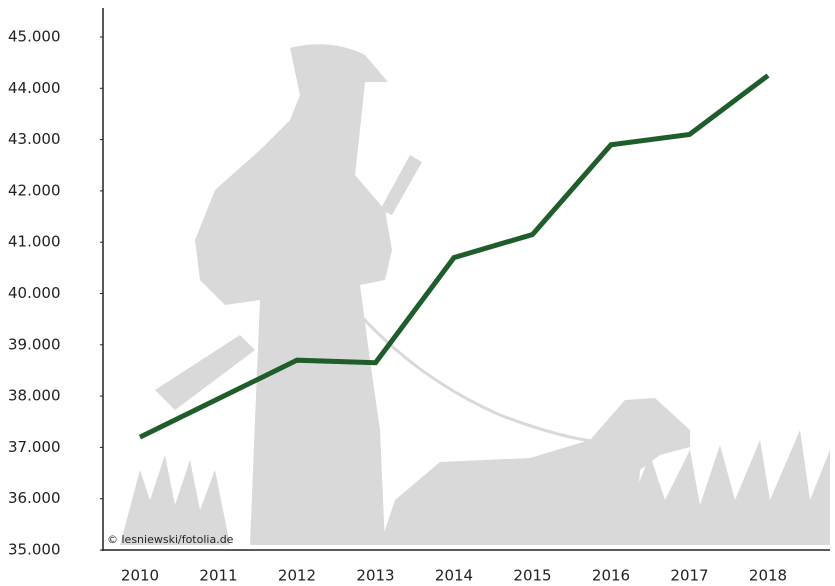  I want to click on x-tick-label: 2015, so click(532, 576).